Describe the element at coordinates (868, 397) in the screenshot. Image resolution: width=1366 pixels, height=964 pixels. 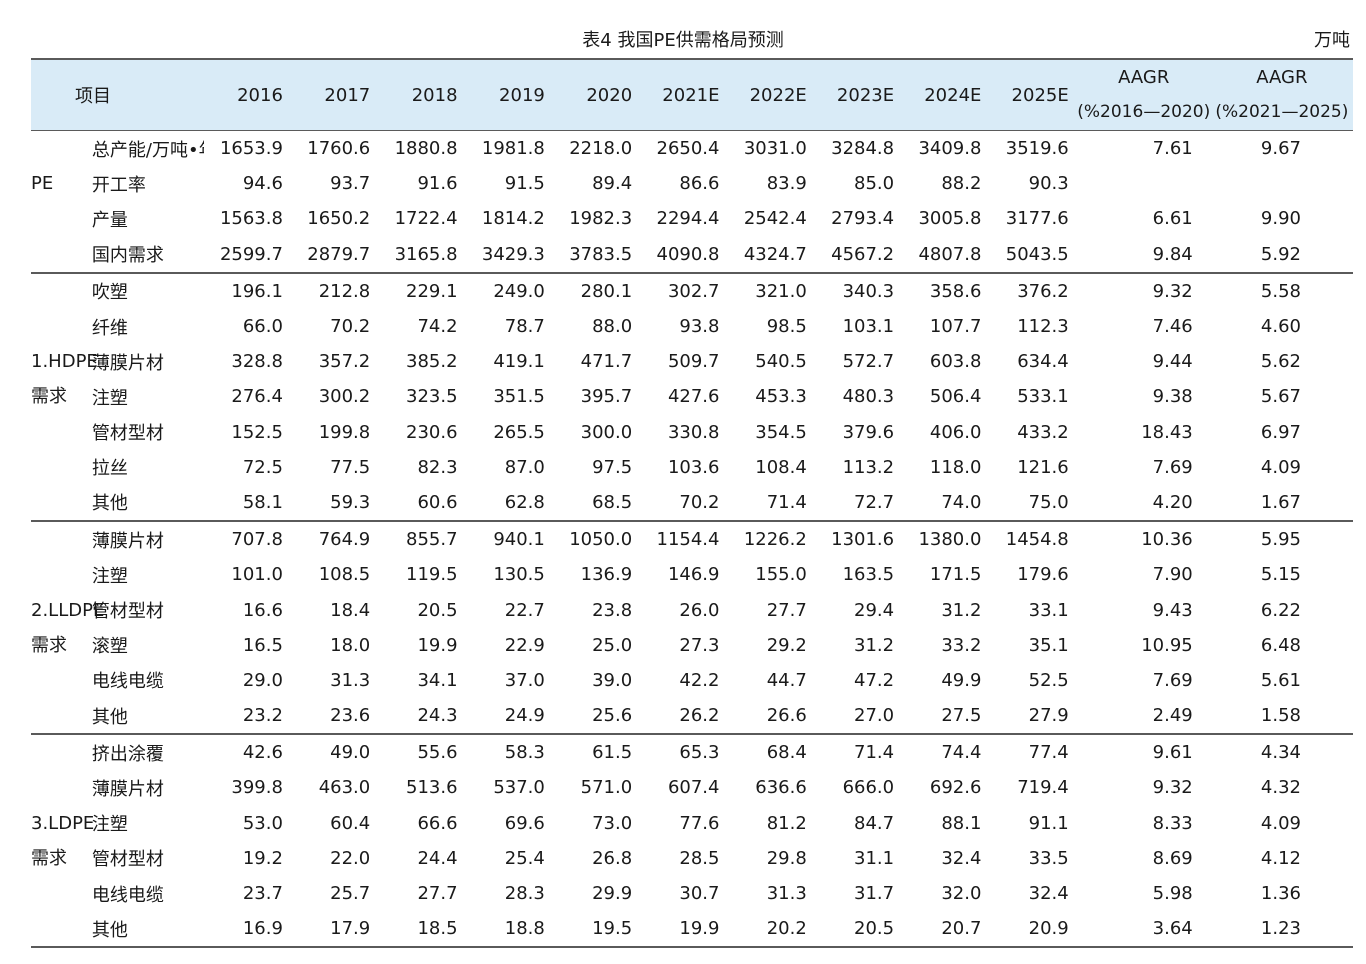
I see `value-cell: 480.3` at that location.